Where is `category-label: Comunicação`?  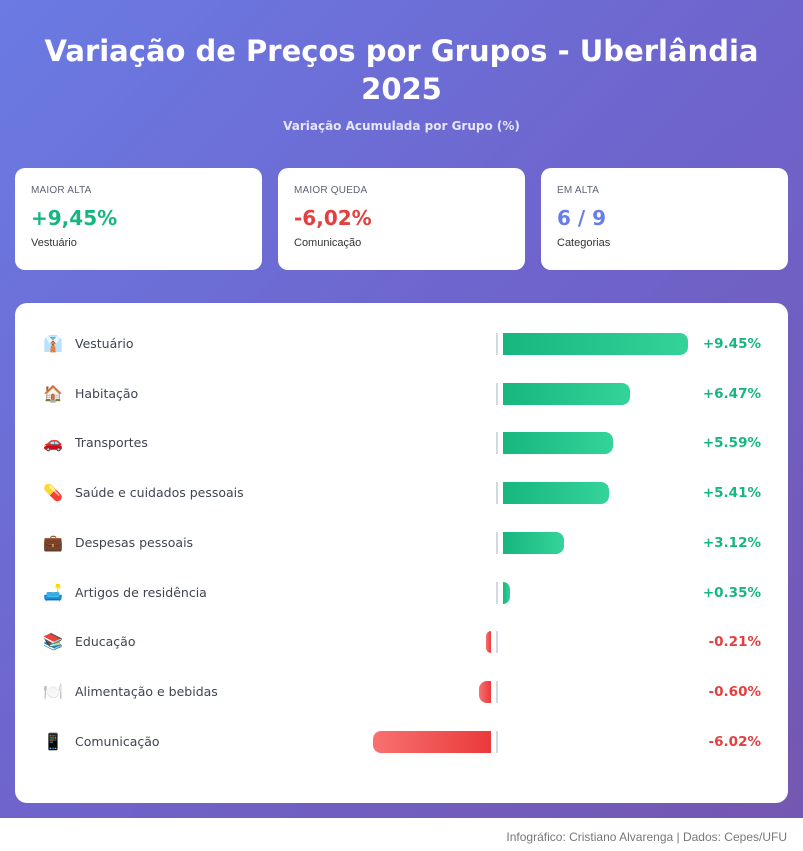 category-label: Comunicação is located at coordinates (117, 741).